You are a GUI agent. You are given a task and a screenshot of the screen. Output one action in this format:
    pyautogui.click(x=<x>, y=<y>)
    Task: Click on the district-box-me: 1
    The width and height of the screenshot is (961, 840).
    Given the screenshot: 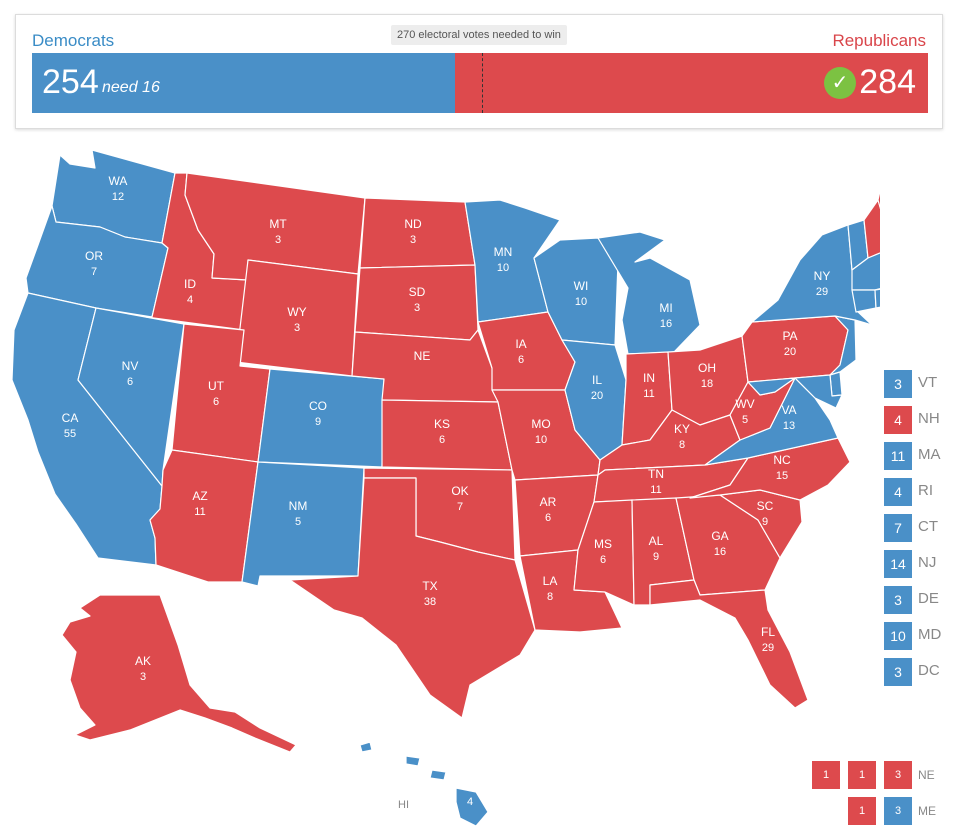 What is the action you would take?
    pyautogui.click(x=862, y=811)
    